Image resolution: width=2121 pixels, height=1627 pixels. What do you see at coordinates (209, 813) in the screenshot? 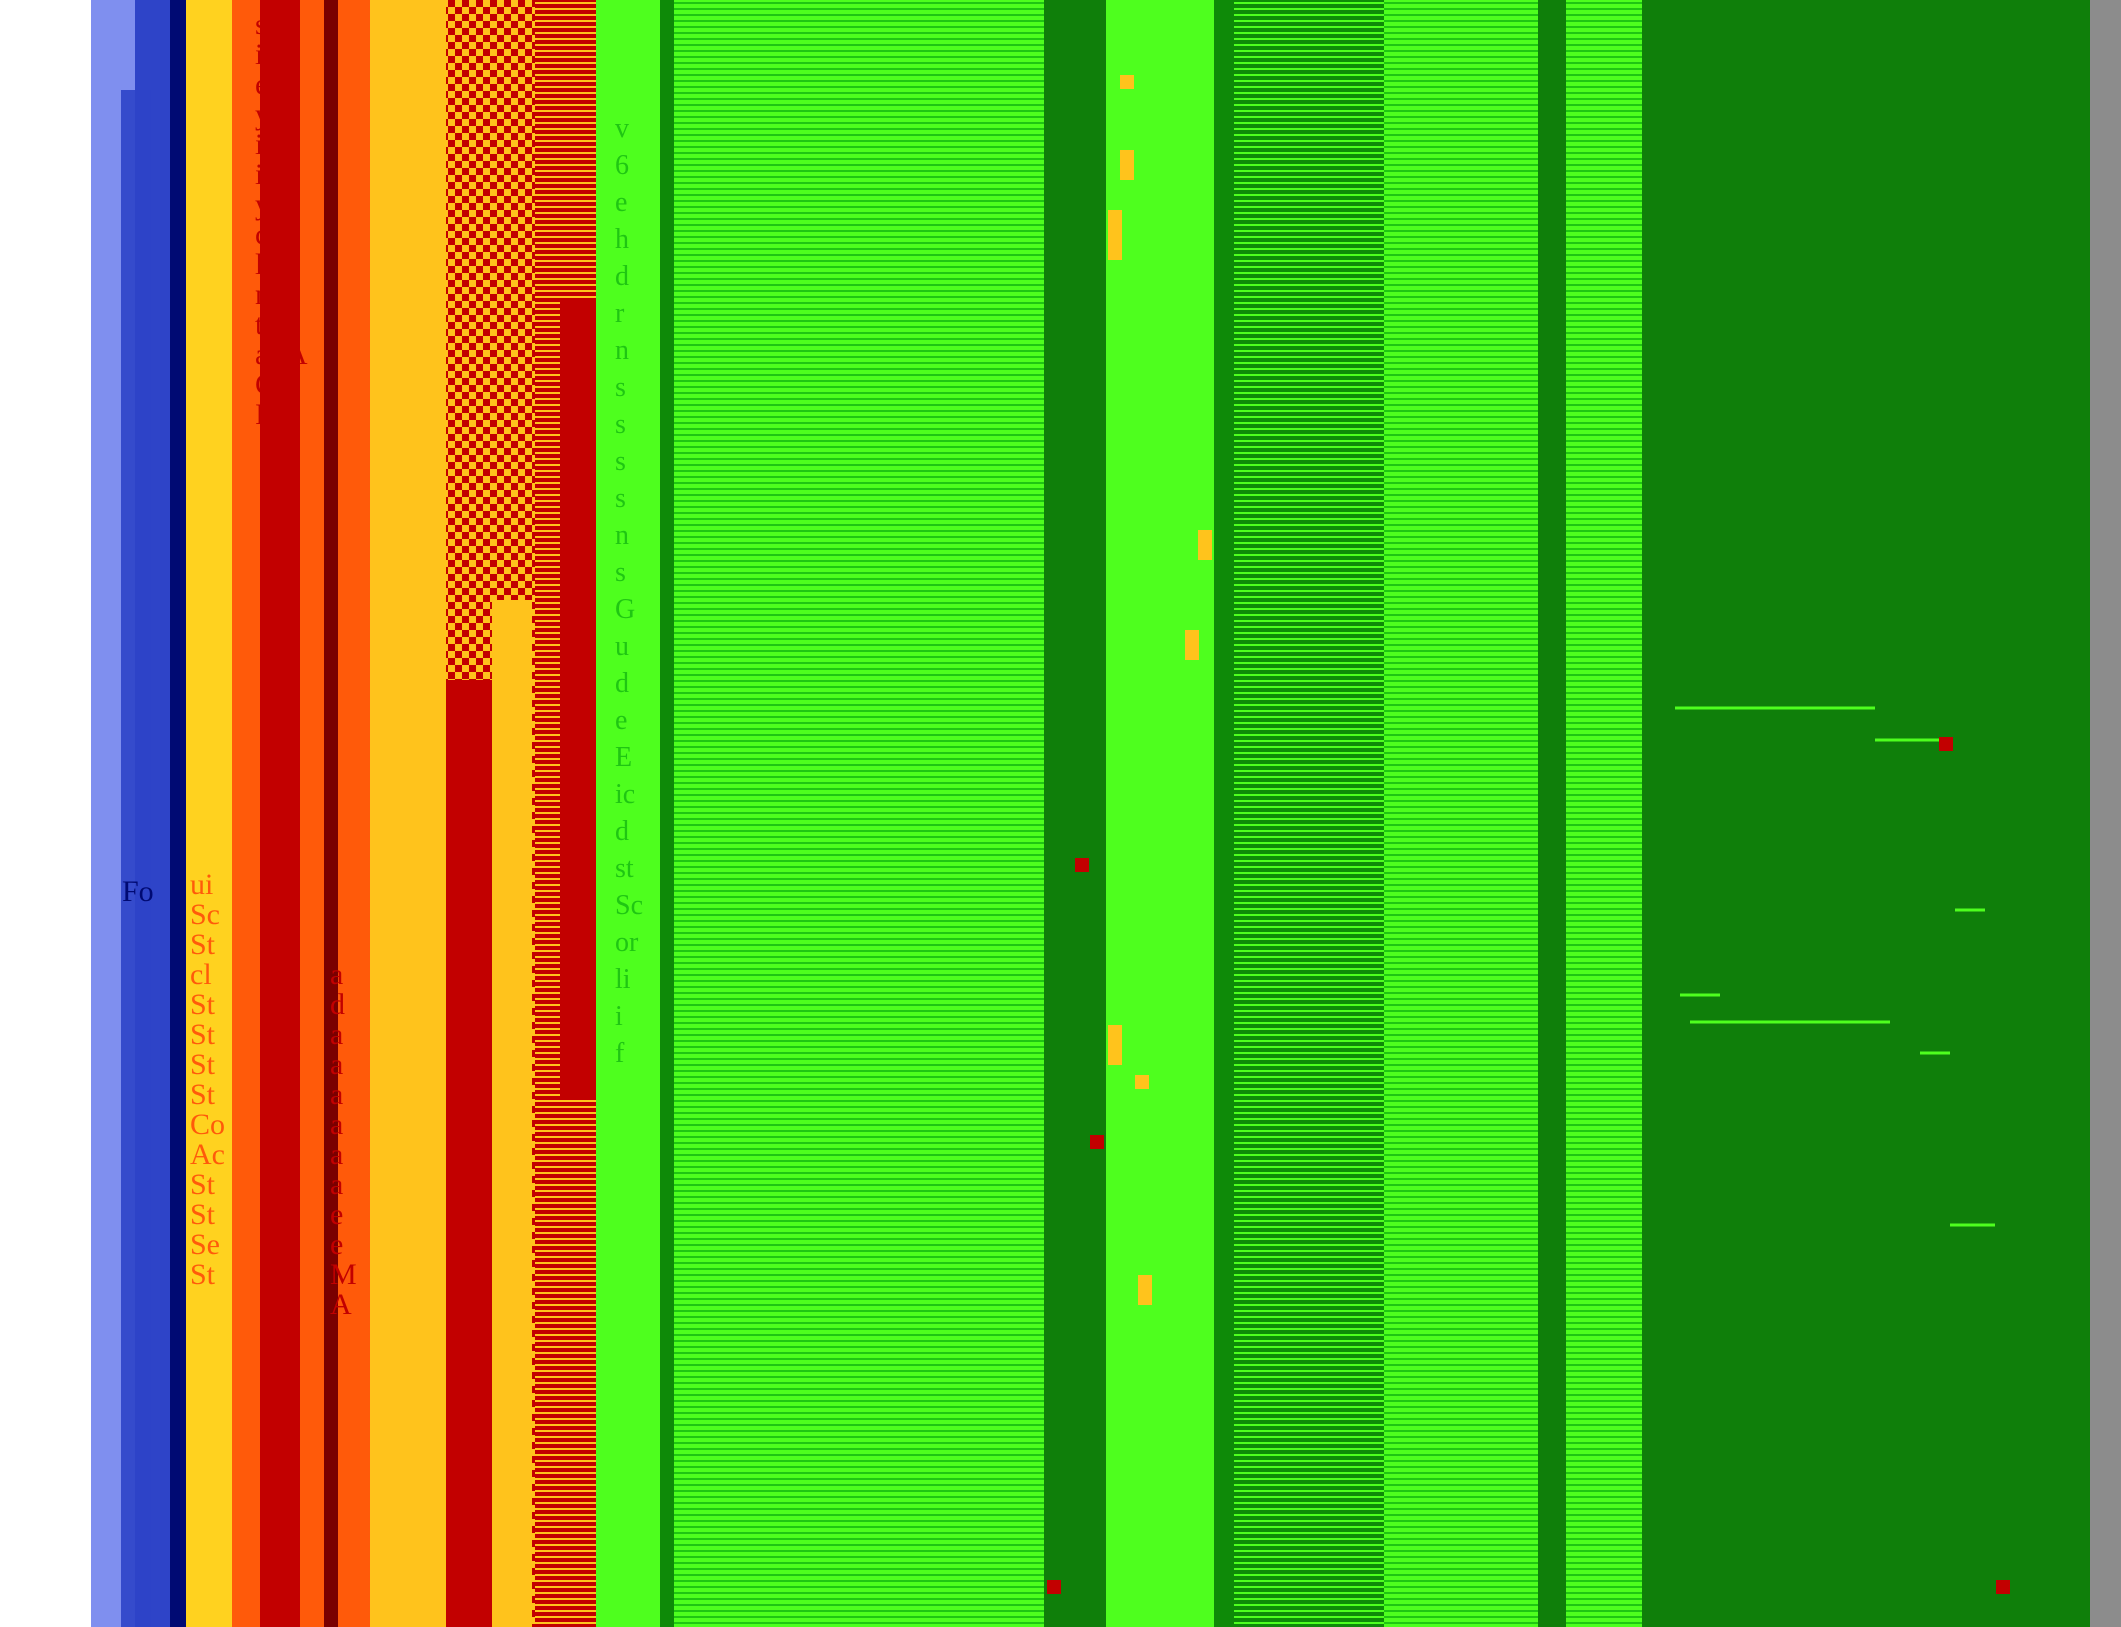
I see `band-yellow` at bounding box center [209, 813].